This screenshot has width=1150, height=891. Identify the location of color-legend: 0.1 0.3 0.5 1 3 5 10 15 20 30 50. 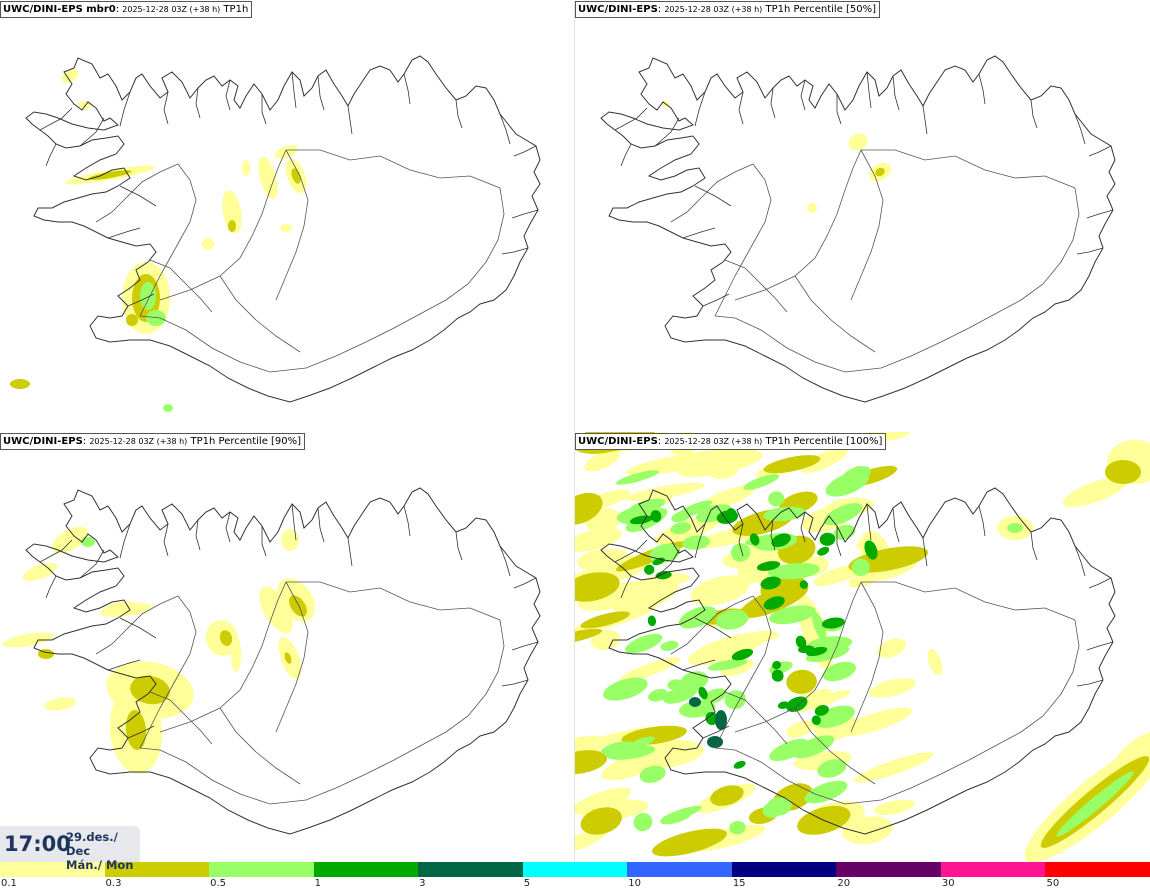
(575, 876).